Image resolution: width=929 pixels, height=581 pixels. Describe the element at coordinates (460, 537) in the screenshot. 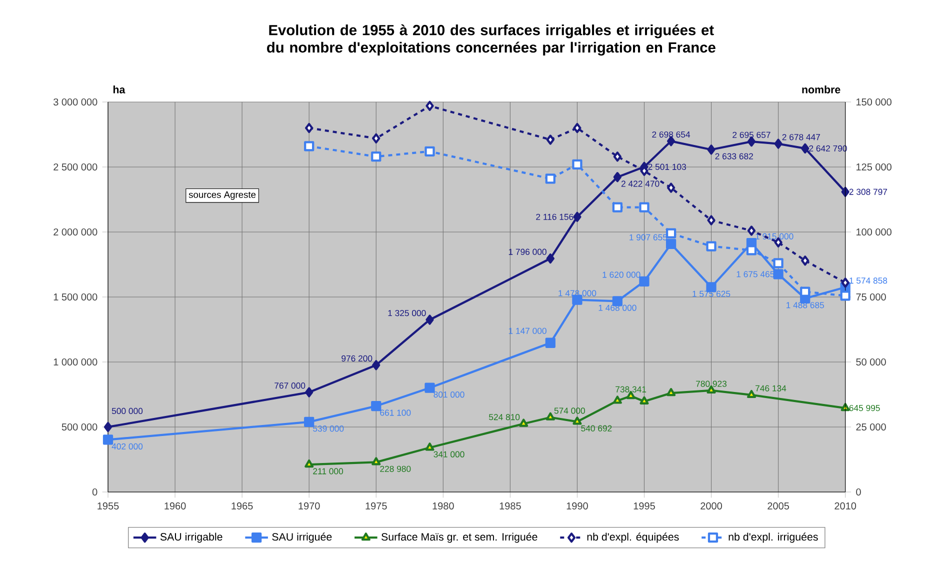

I see `legend-label: Surface Maïs gr. et sem. Irriguée` at that location.